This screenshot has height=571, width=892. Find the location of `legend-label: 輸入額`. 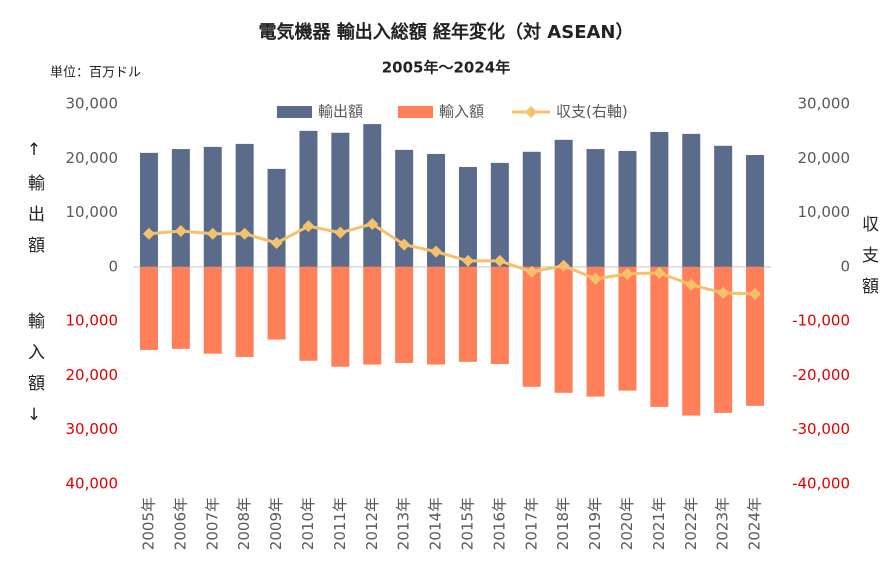

legend-label: 輸入額 is located at coordinates (461, 112).